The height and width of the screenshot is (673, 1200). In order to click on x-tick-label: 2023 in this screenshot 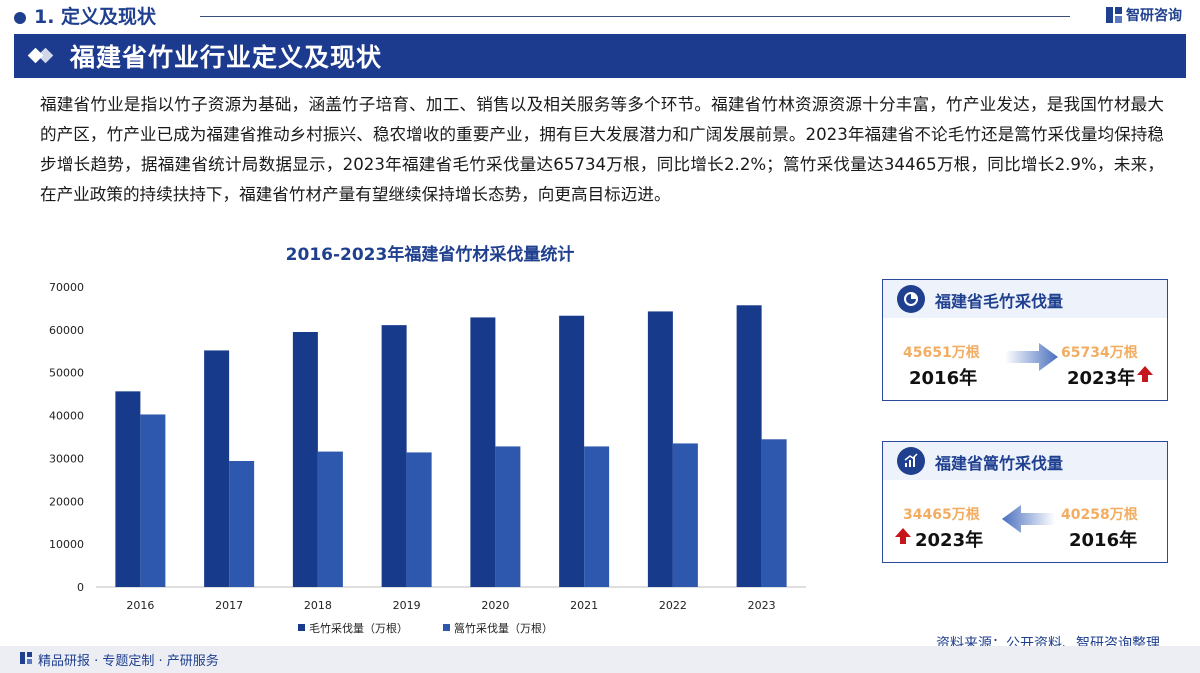, I will do `click(762, 605)`.